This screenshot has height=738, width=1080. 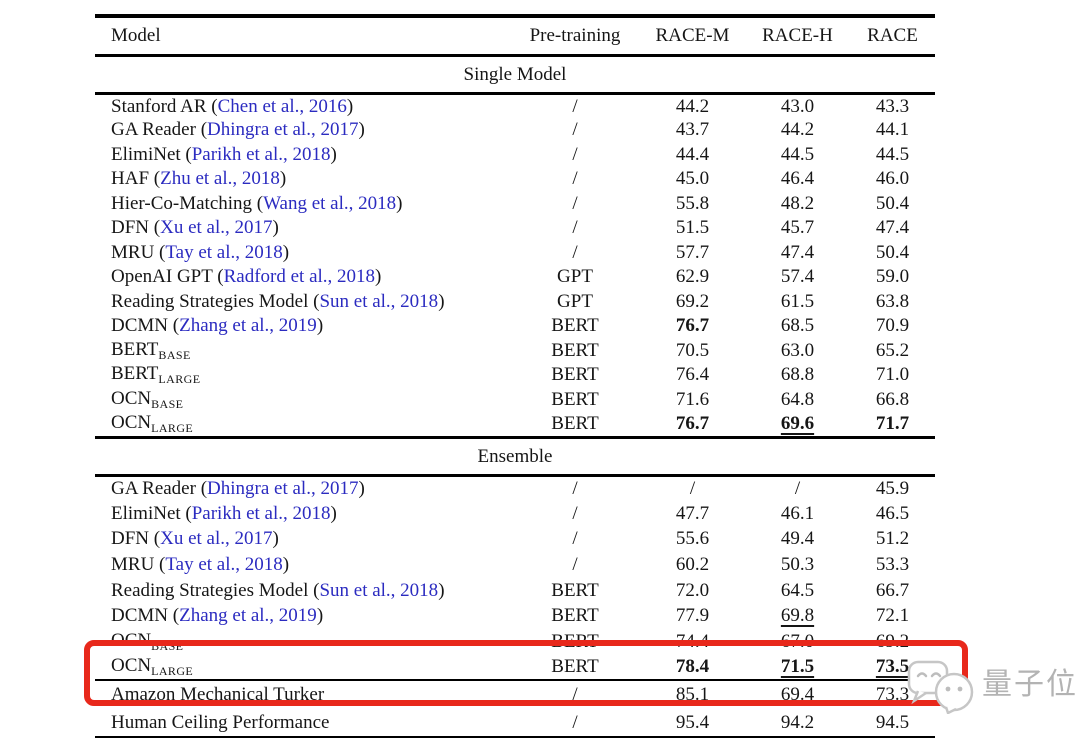 I want to click on model-name: MRU, so click(x=133, y=252).